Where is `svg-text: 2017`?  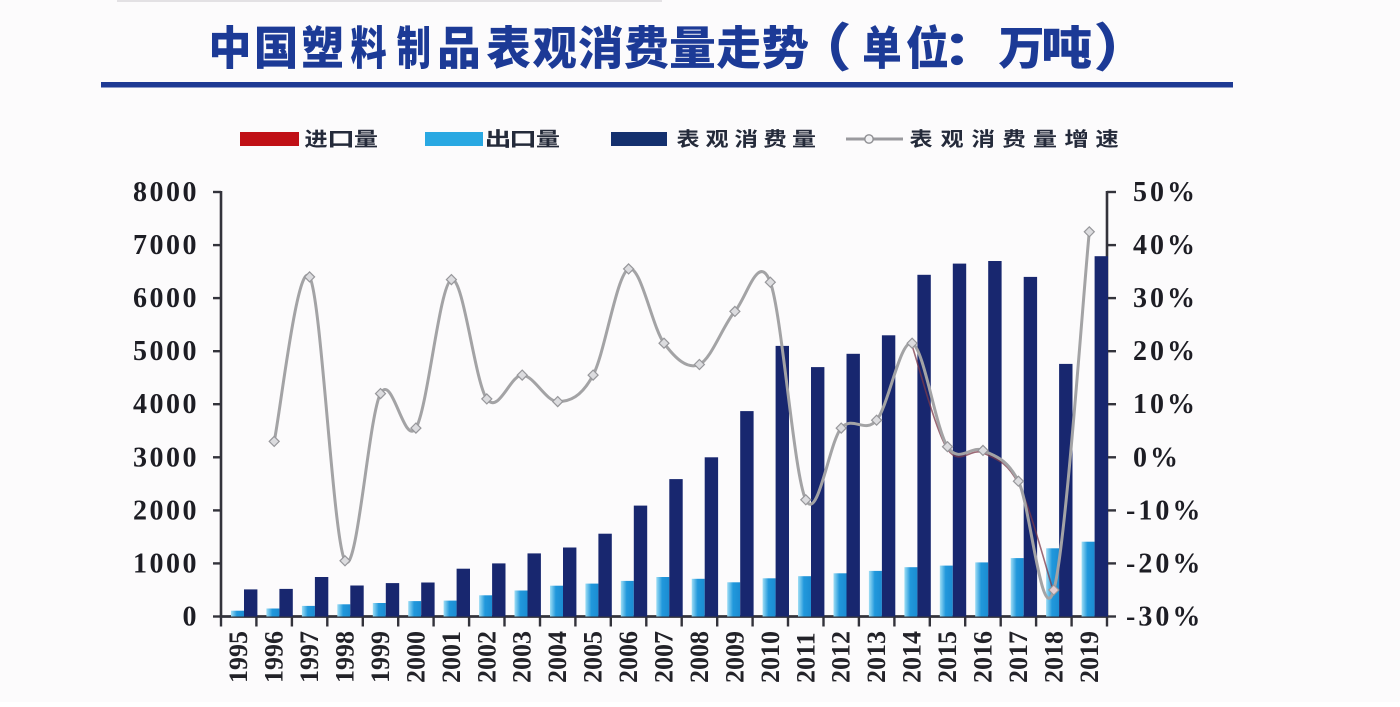 svg-text: 2017 is located at coordinates (1018, 657).